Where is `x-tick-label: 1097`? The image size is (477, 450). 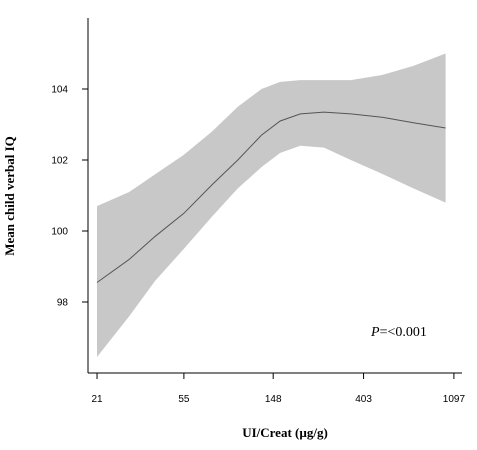
x-tick-label: 1097 is located at coordinates (454, 399).